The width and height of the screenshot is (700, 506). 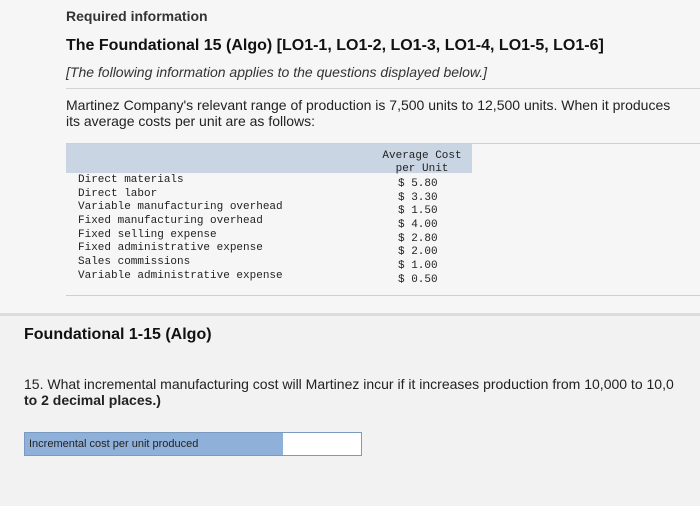 What do you see at coordinates (137, 16) in the screenshot?
I see `required-information-label: Required information` at bounding box center [137, 16].